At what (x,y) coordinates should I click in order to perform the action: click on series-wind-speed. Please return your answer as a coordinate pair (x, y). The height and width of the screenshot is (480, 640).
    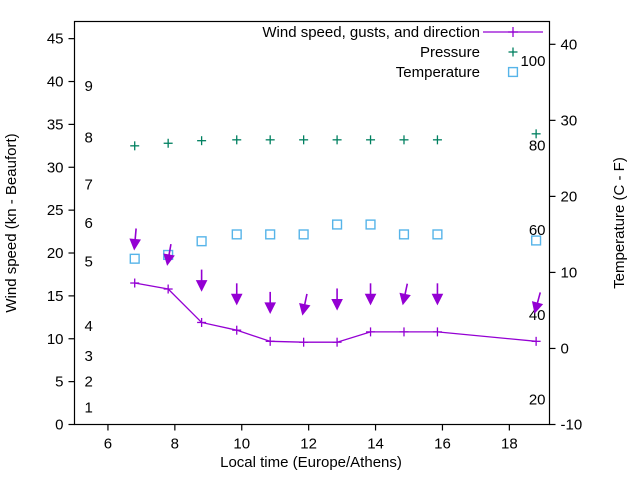
    Looking at the image, I should click on (335, 312).